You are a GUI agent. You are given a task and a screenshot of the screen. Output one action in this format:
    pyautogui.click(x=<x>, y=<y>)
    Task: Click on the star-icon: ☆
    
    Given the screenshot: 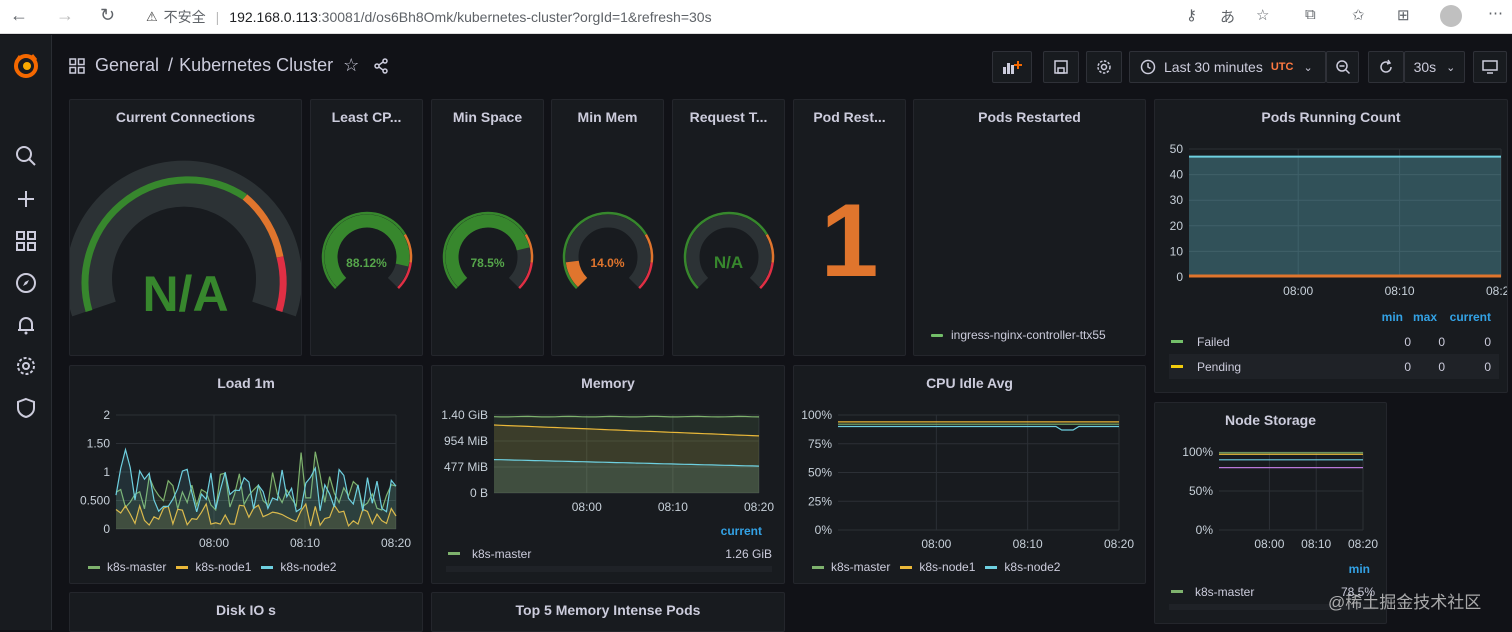 What is the action you would take?
    pyautogui.click(x=351, y=65)
    